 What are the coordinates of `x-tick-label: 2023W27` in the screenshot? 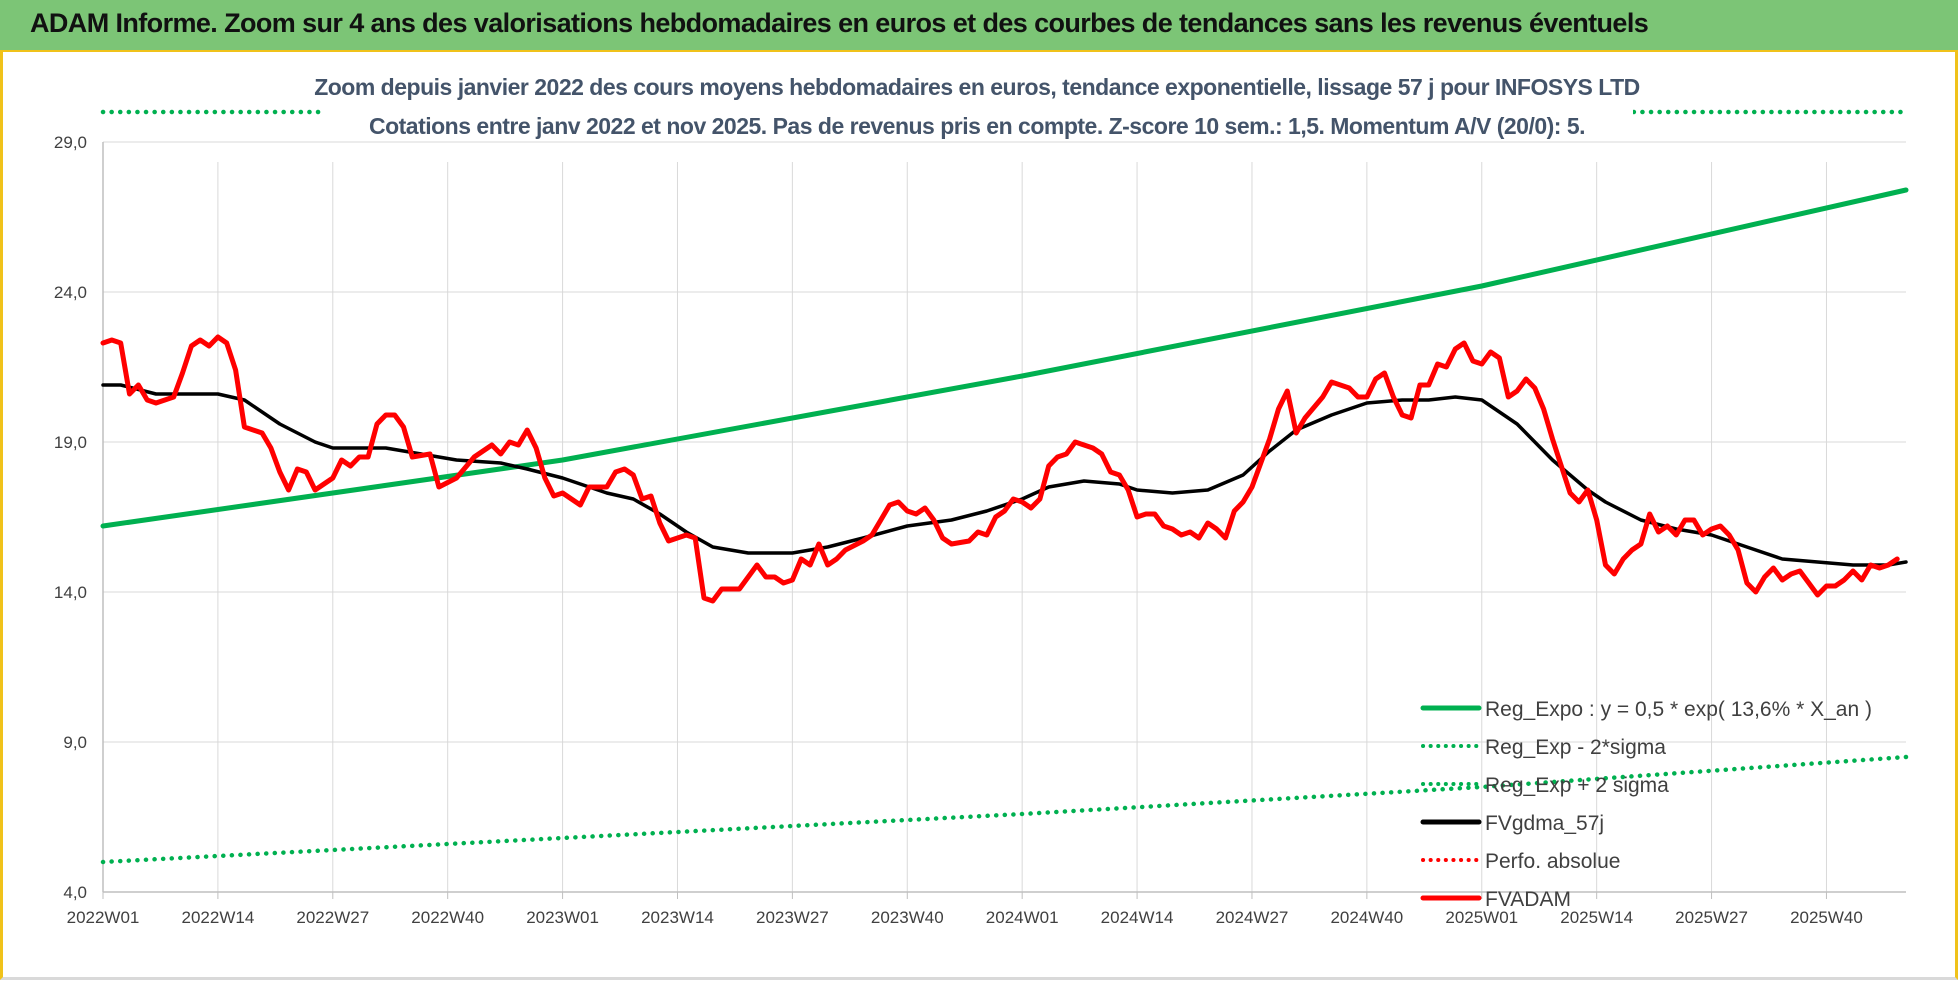 It's located at (792, 917).